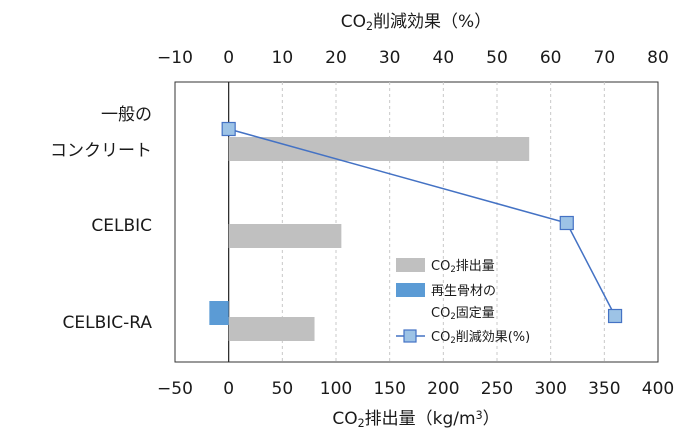 The image size is (680, 432). I want to click on top-tick-label: 10, so click(283, 58).